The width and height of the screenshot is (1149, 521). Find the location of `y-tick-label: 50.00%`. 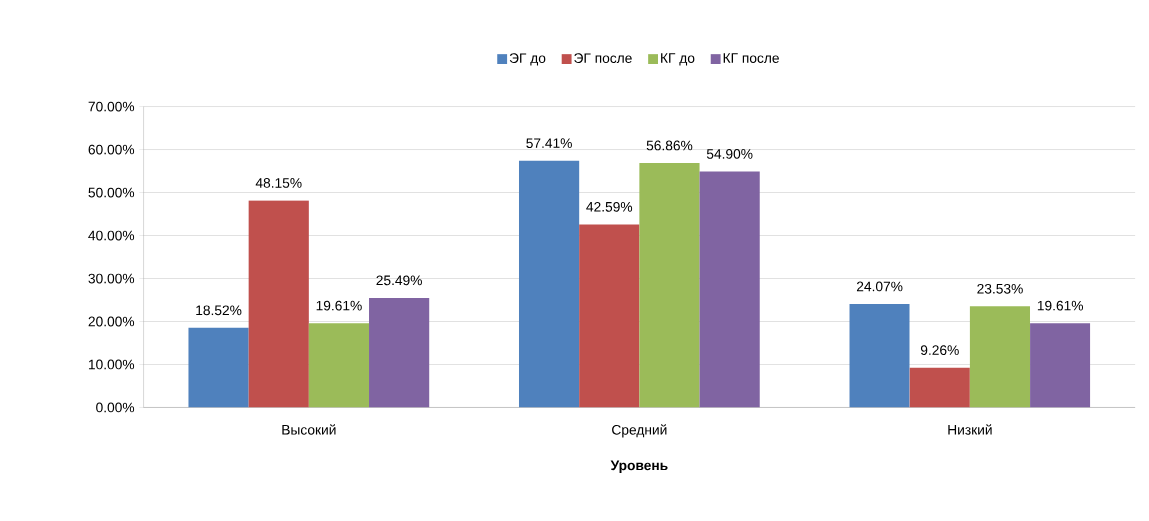

y-tick-label: 50.00% is located at coordinates (111, 192).